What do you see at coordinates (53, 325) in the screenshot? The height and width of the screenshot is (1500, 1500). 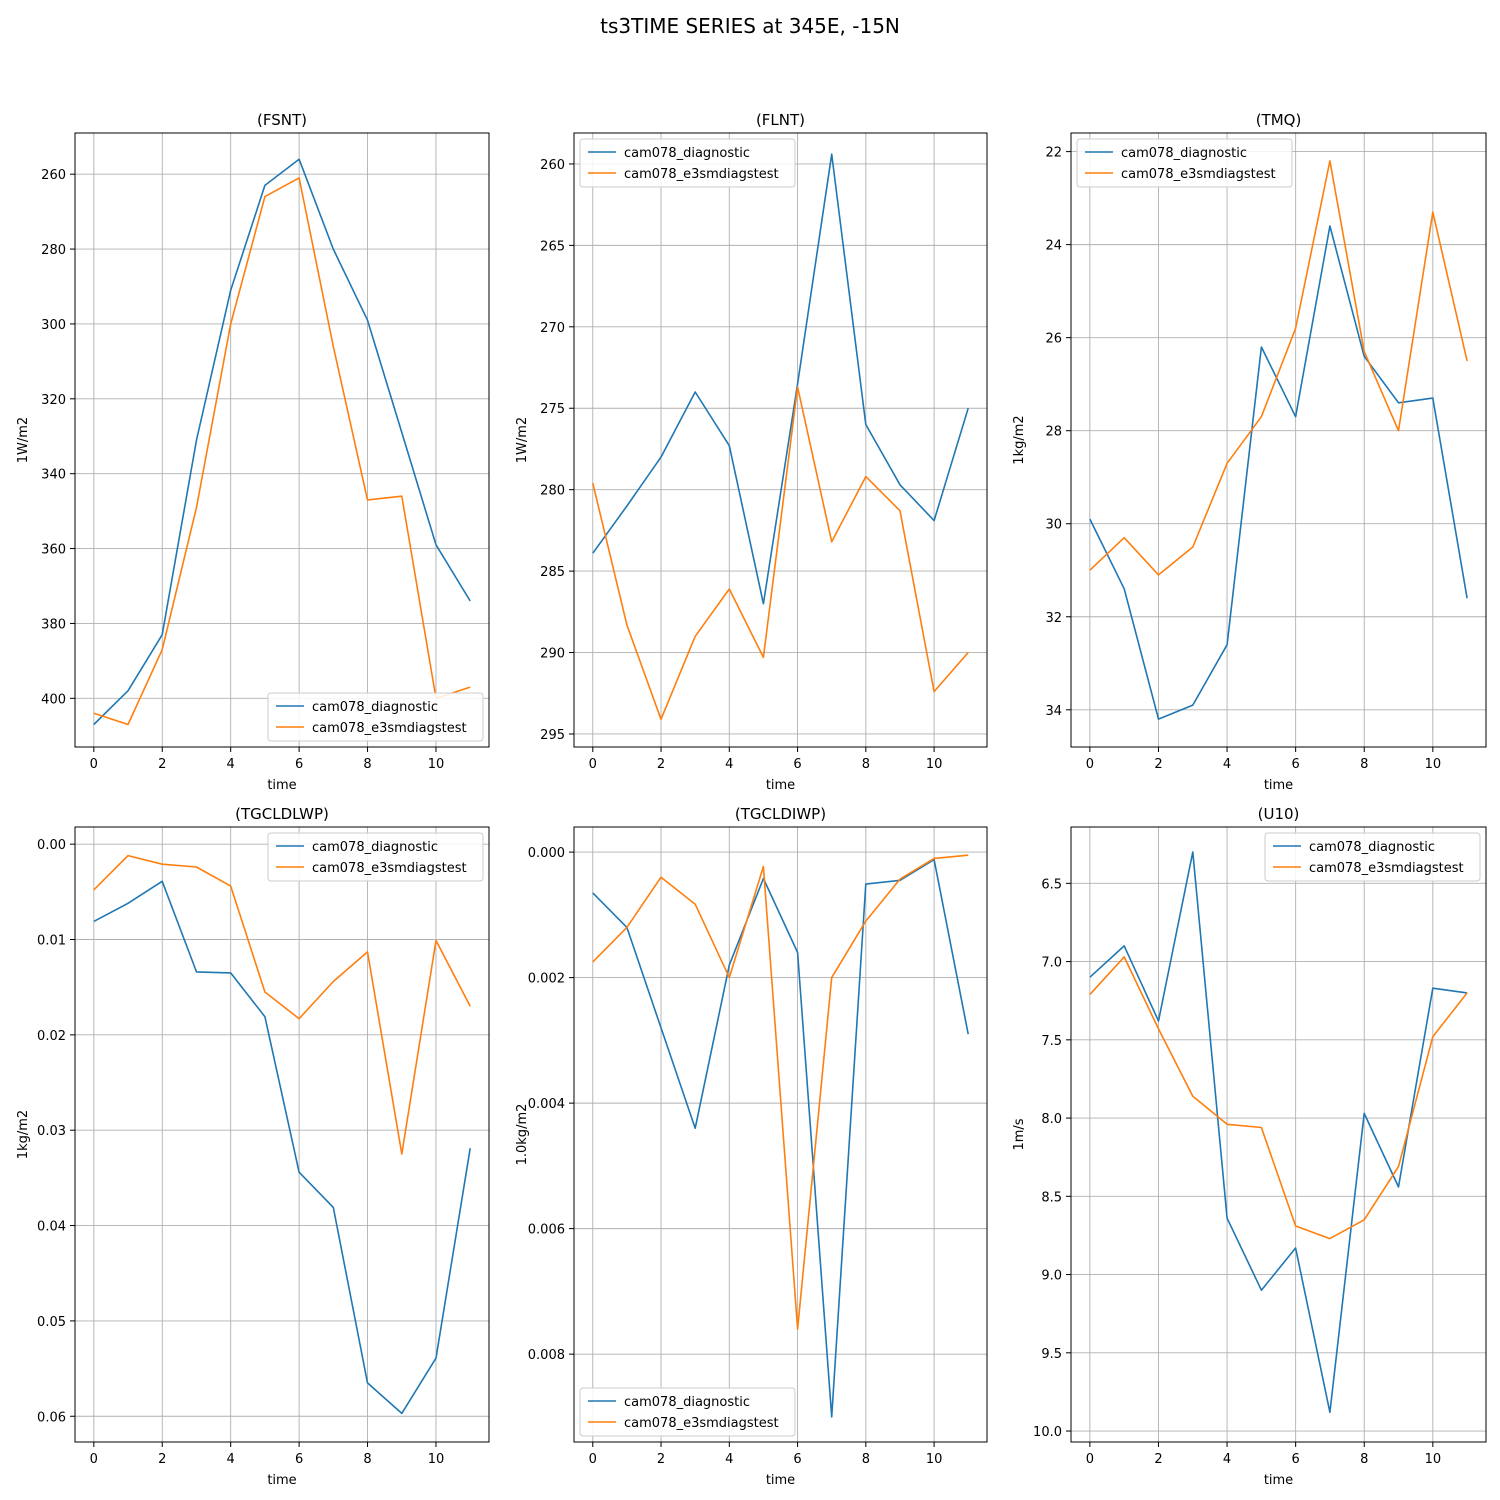 I see `y-tick-label: 300` at bounding box center [53, 325].